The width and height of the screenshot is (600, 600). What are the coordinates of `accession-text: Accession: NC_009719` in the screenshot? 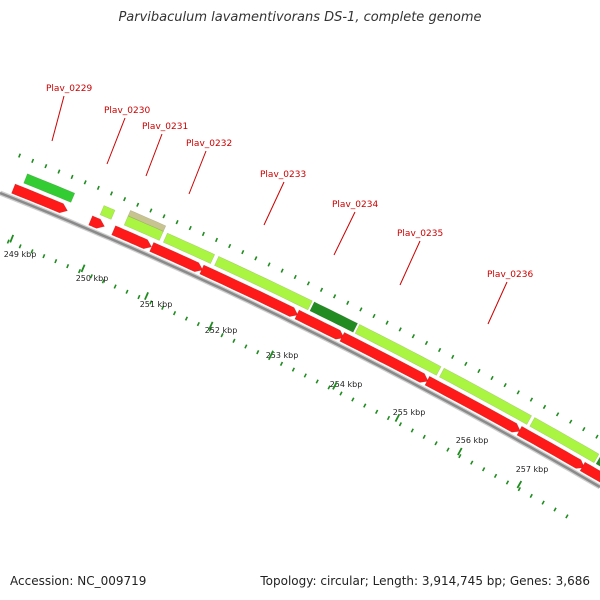 It's located at (78, 581).